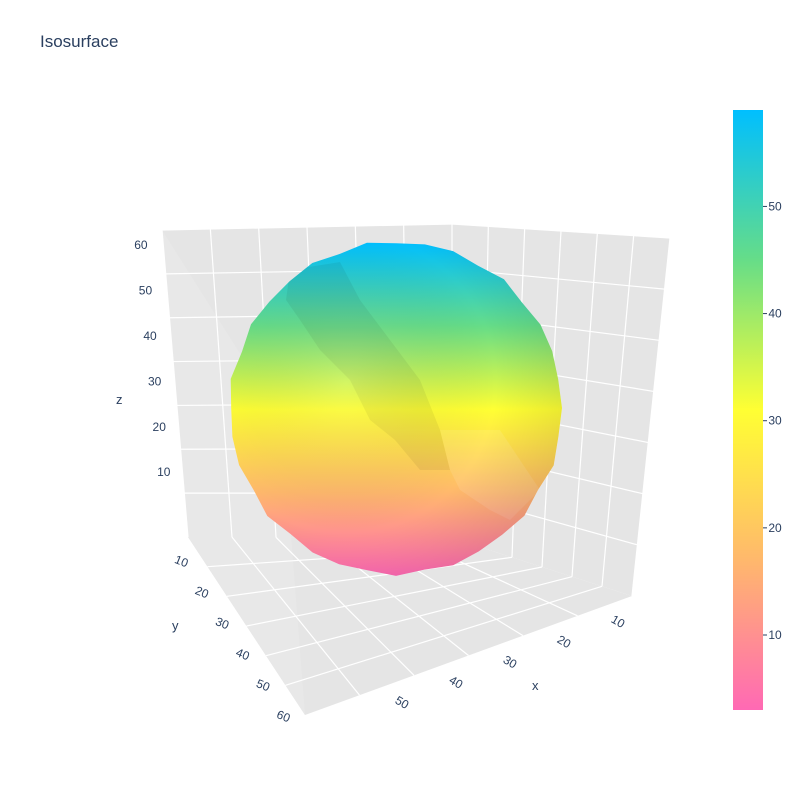 This screenshot has width=800, height=800. What do you see at coordinates (150, 336) in the screenshot?
I see `z-tick-label: 40` at bounding box center [150, 336].